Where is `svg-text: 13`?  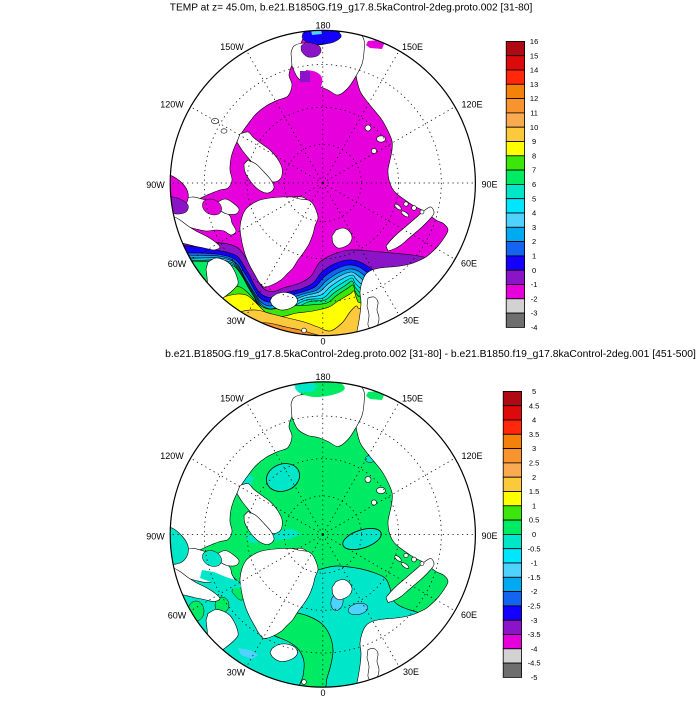
svg-text: 13 is located at coordinates (534, 84).